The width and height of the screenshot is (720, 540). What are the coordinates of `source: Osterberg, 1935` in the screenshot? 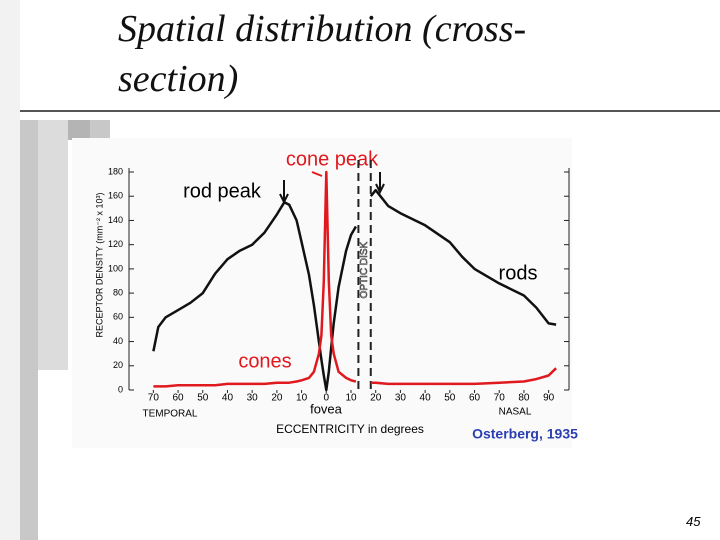 It's located at (525, 434).